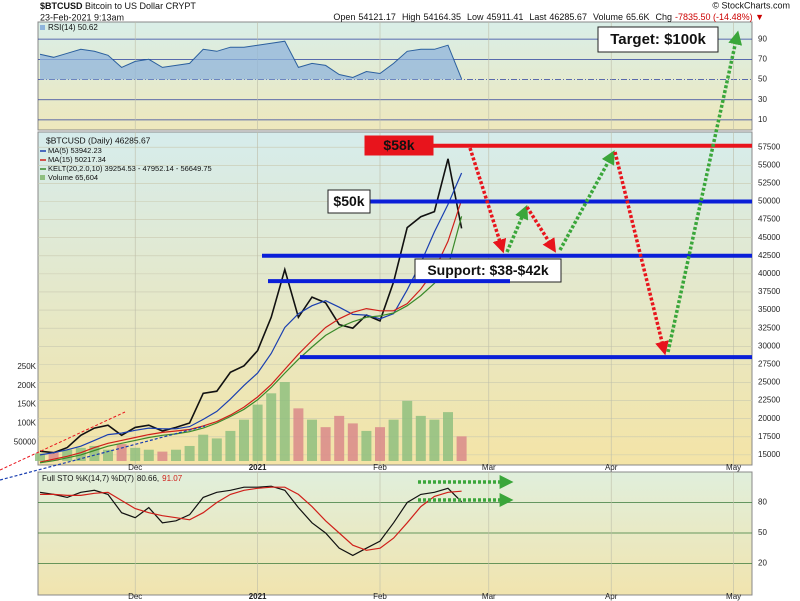  Describe the element at coordinates (172, 478) in the screenshot. I see `legend-value: 91.07` at that location.